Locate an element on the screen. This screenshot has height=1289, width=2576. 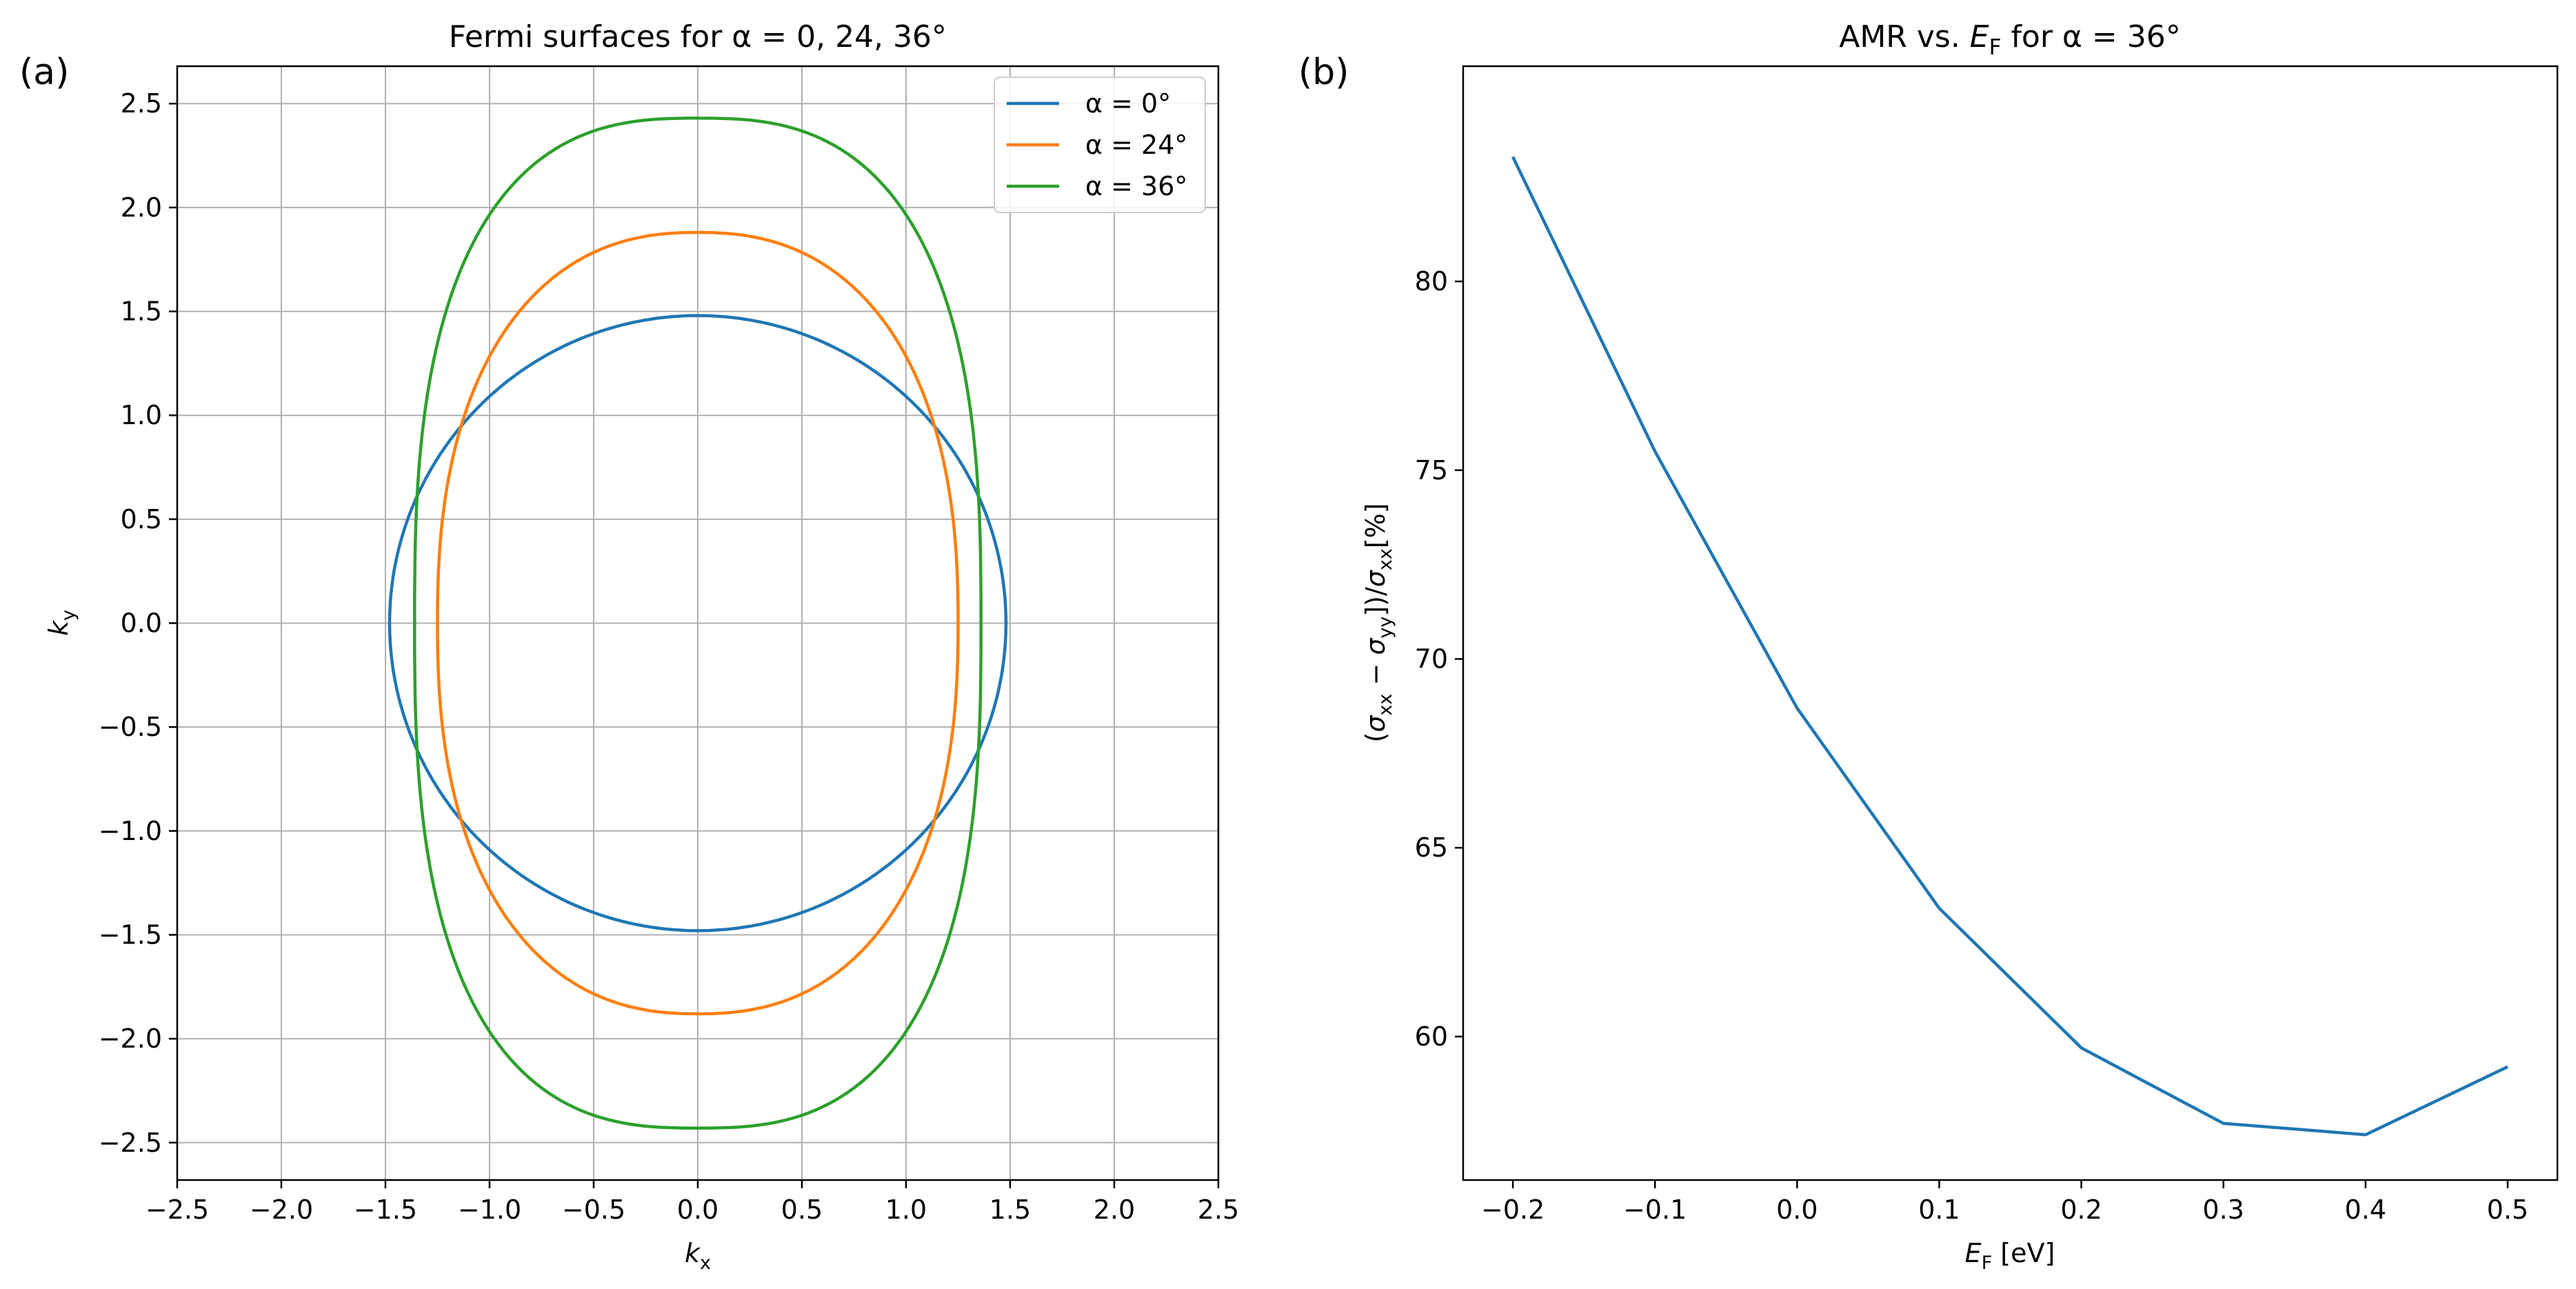
y-tick-label: 1.0 is located at coordinates (141, 415).